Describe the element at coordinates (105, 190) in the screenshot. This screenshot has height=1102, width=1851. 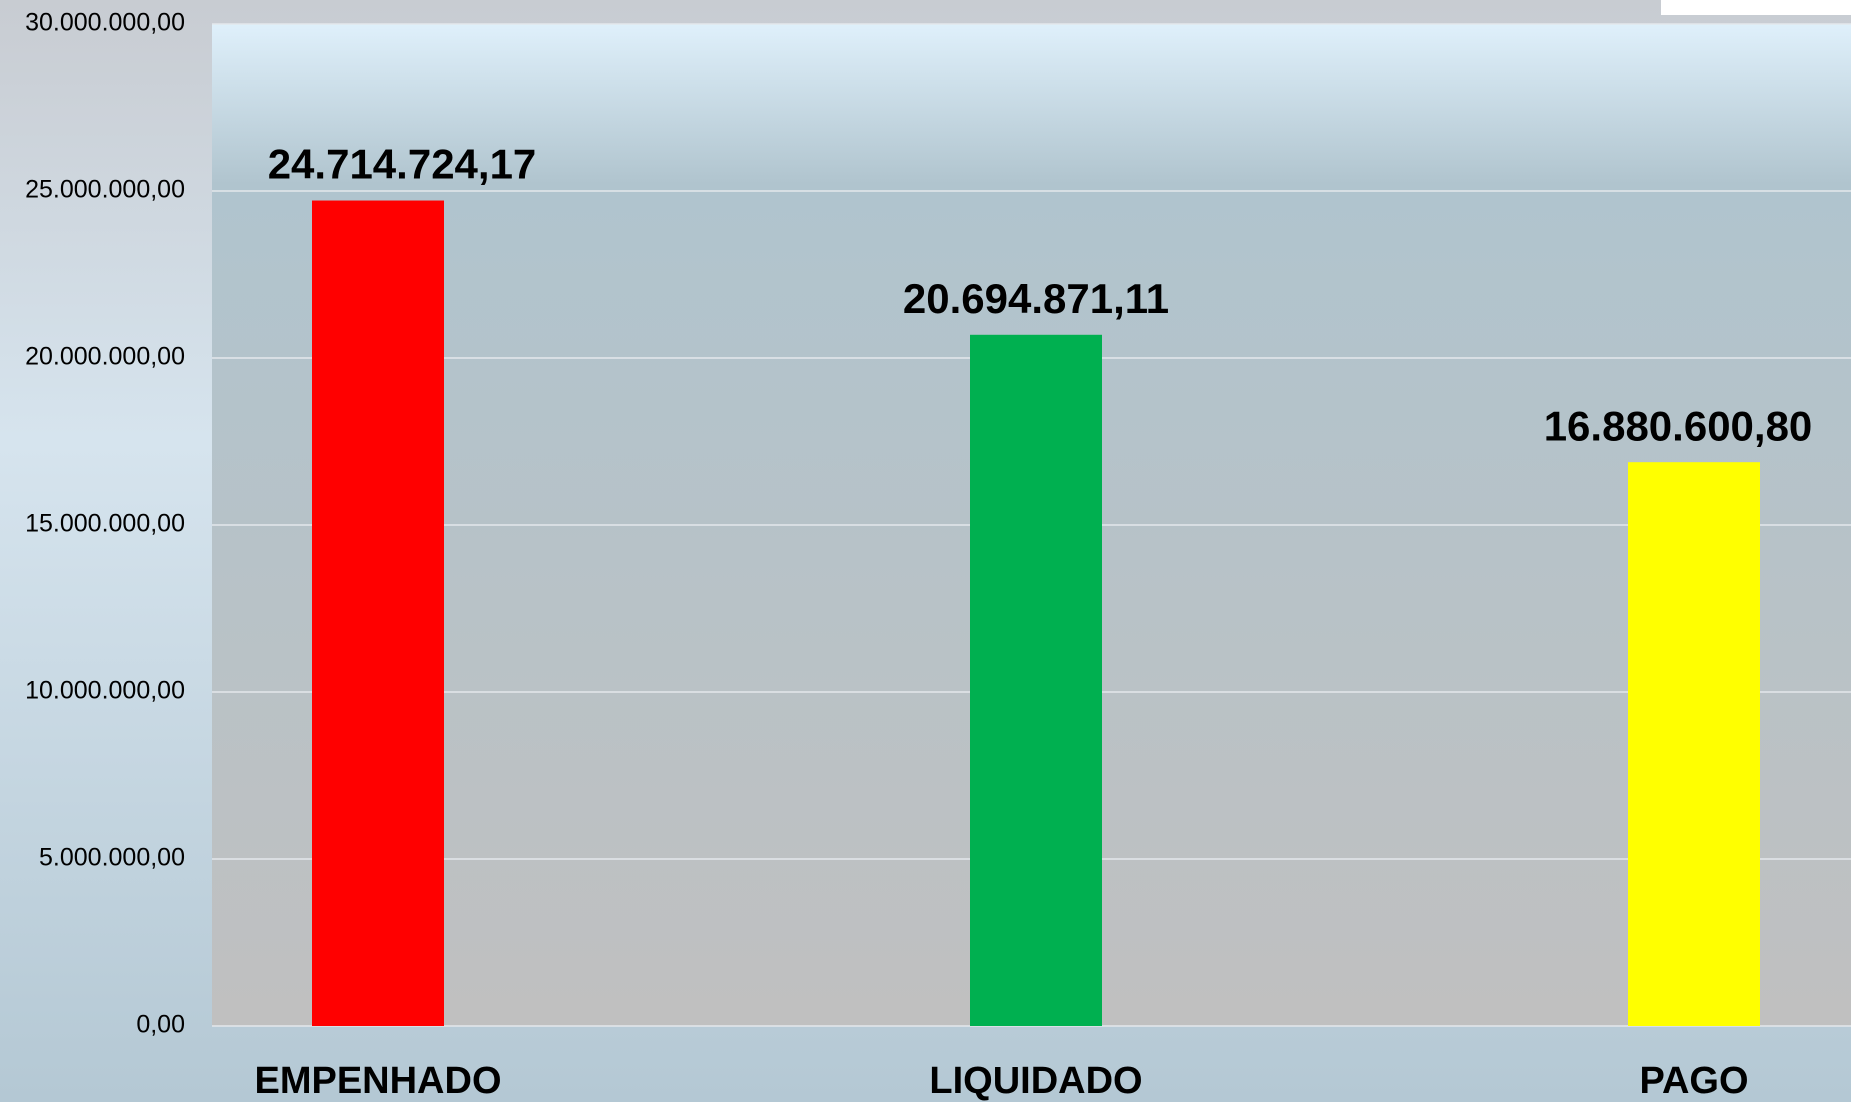
I see `y-tick-label: 25.000.000,00` at that location.